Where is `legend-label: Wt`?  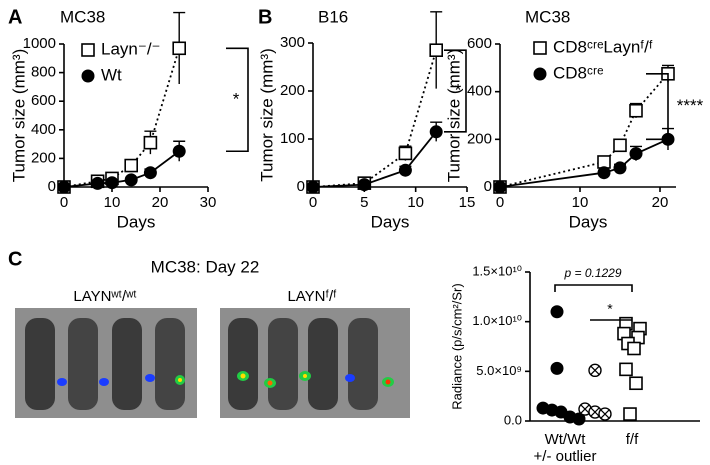 legend-label: Wt is located at coordinates (111, 74).